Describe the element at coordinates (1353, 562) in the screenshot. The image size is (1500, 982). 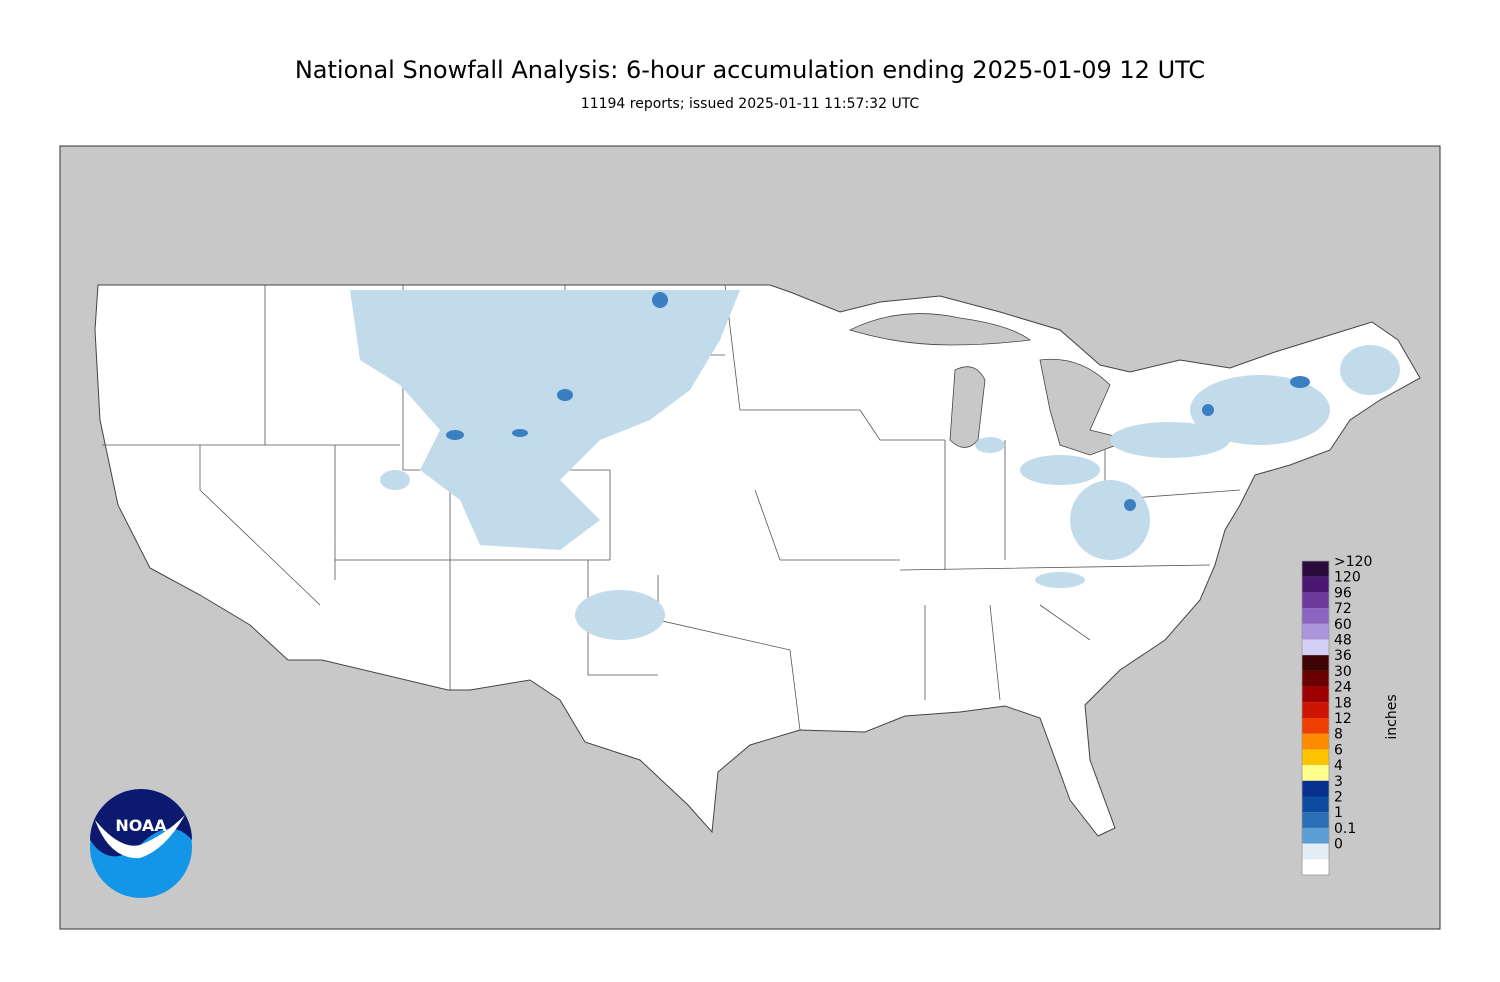
I see `legend-label: >120` at that location.